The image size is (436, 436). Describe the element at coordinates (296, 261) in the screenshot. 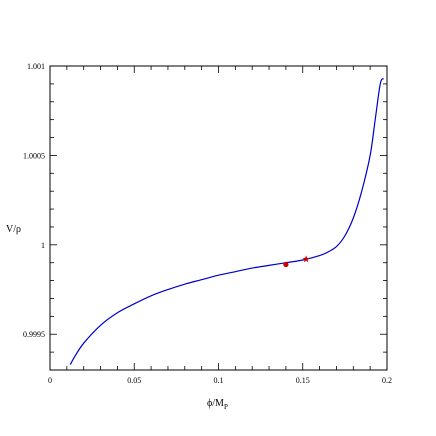

I see `data-markers` at that location.